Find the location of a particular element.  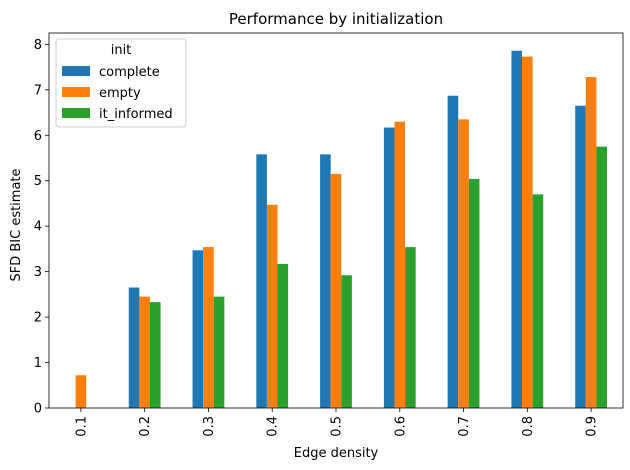

bar-it_informed-0.6 is located at coordinates (410, 327).